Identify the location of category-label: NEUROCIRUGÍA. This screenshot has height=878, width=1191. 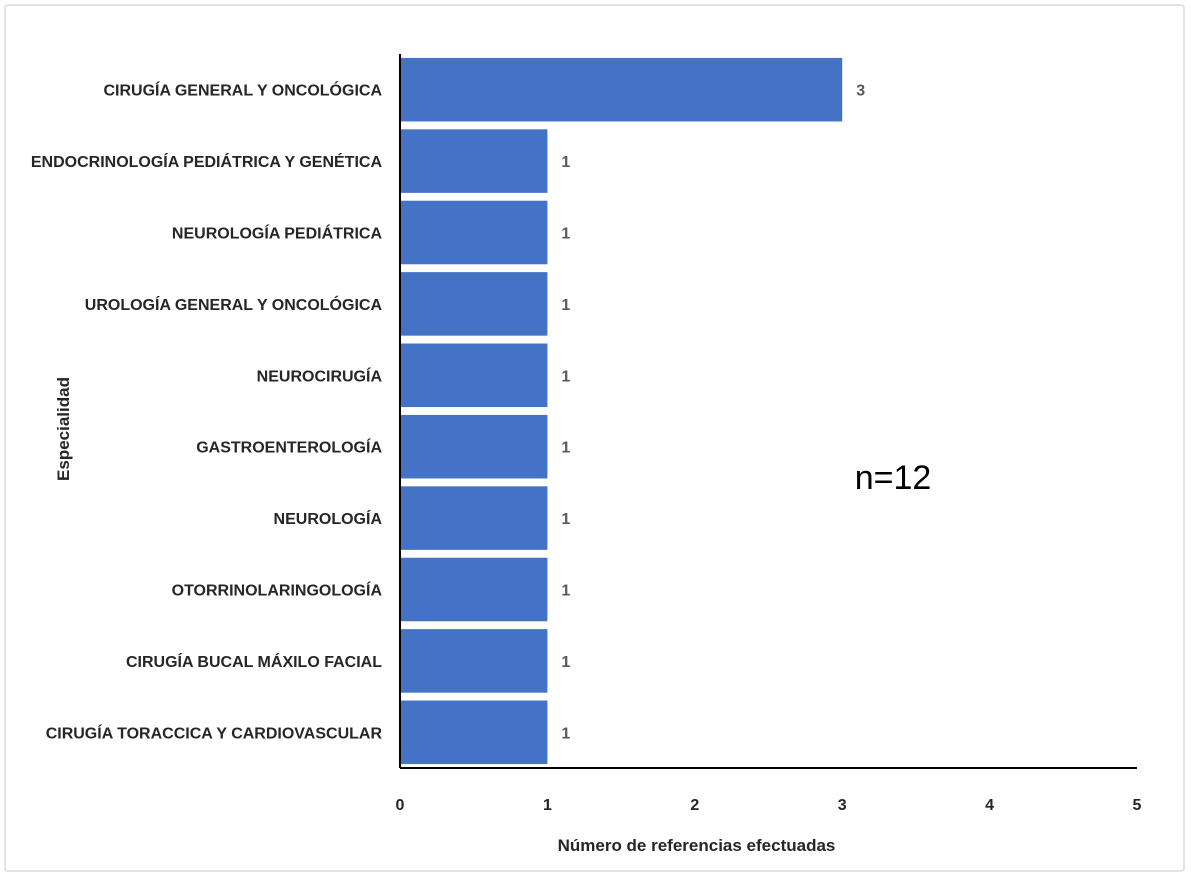
(320, 375).